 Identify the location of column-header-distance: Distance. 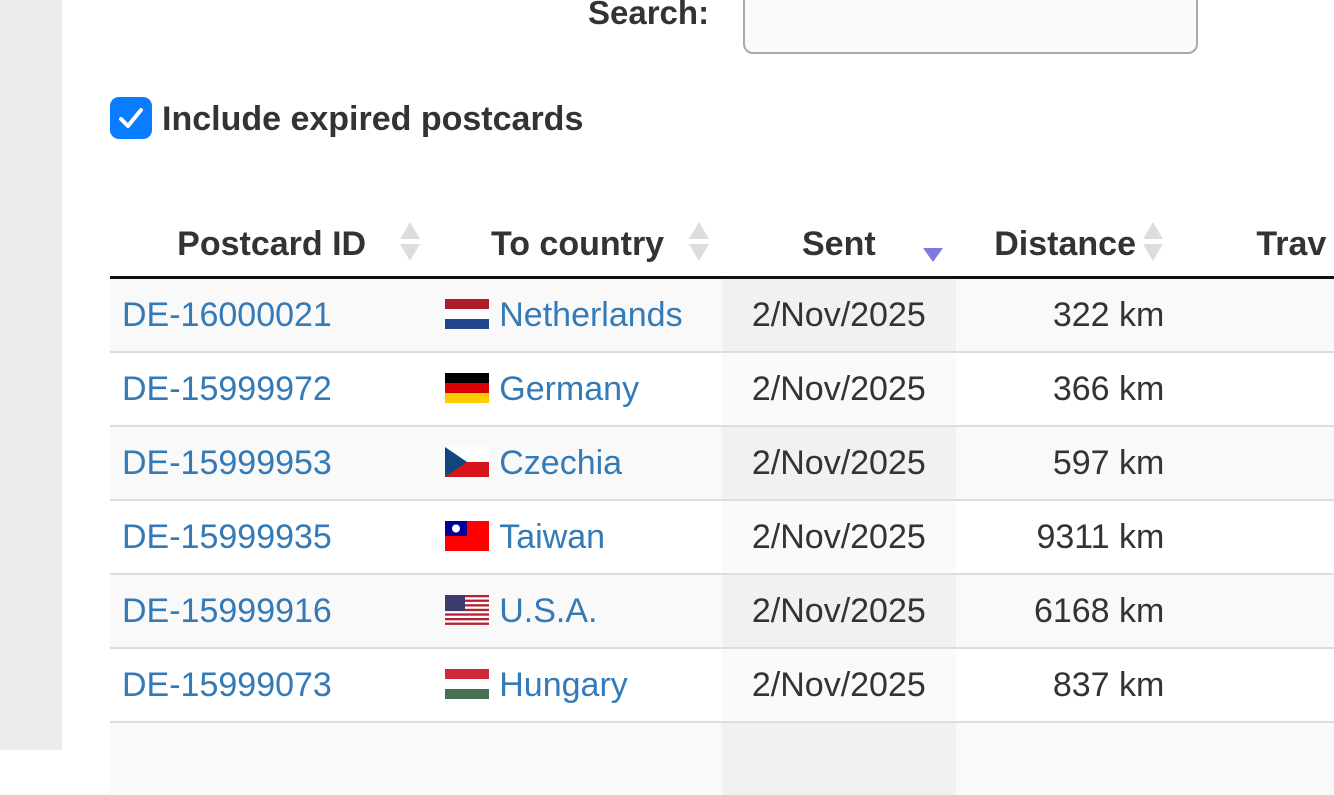
(1065, 245).